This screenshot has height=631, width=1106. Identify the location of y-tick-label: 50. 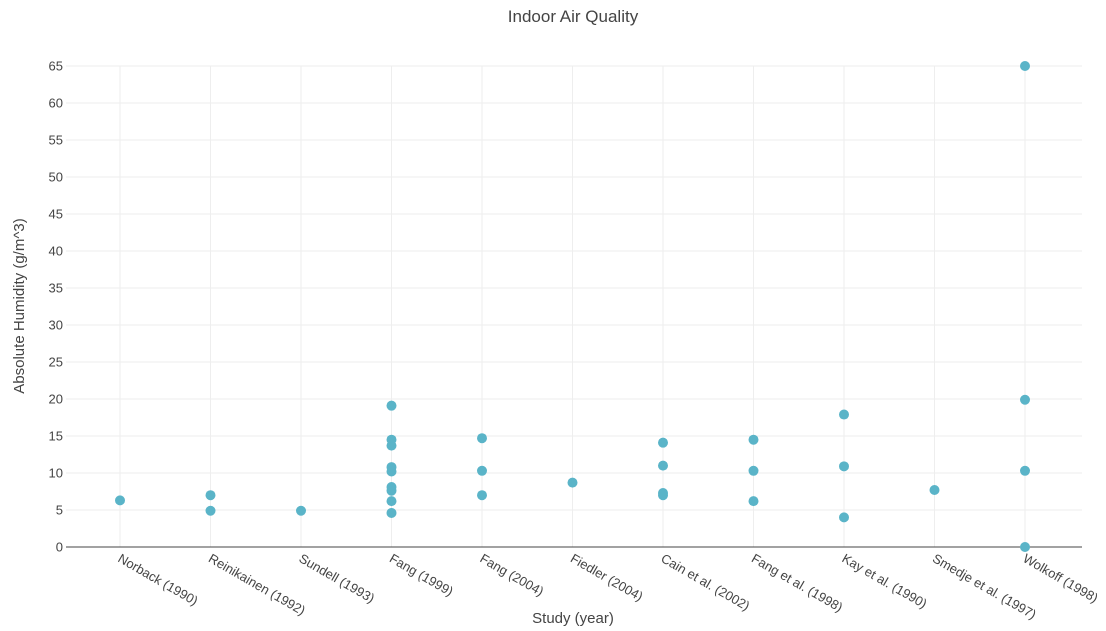
(56, 177).